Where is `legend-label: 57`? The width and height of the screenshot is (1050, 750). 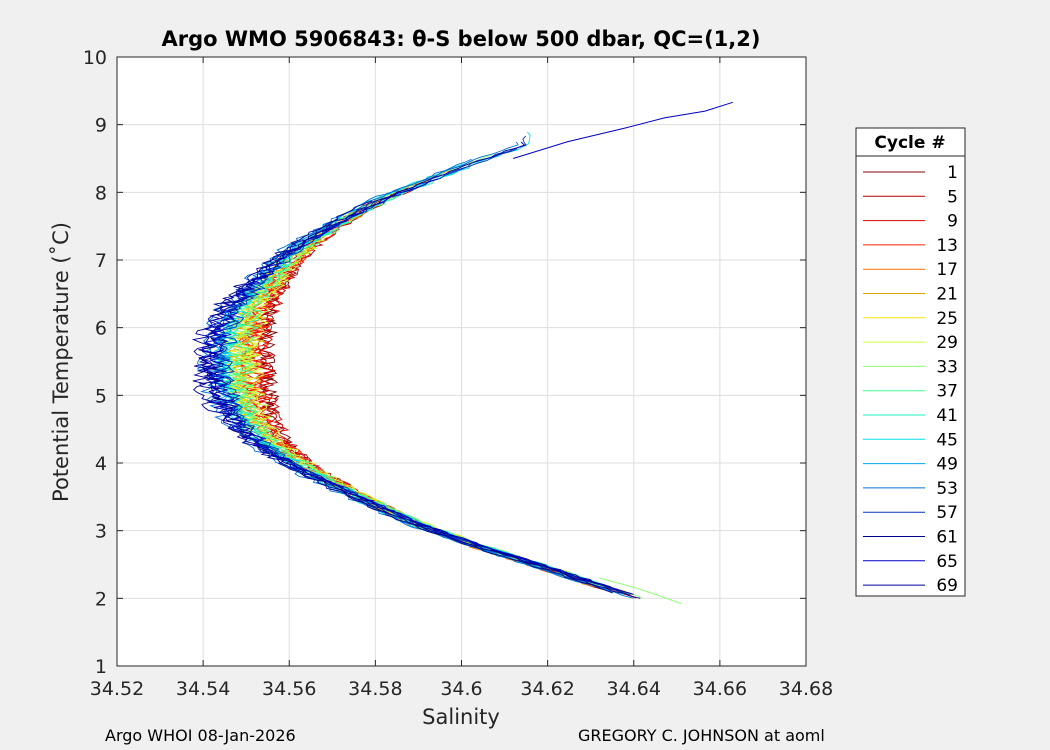 legend-label: 57 is located at coordinates (947, 513).